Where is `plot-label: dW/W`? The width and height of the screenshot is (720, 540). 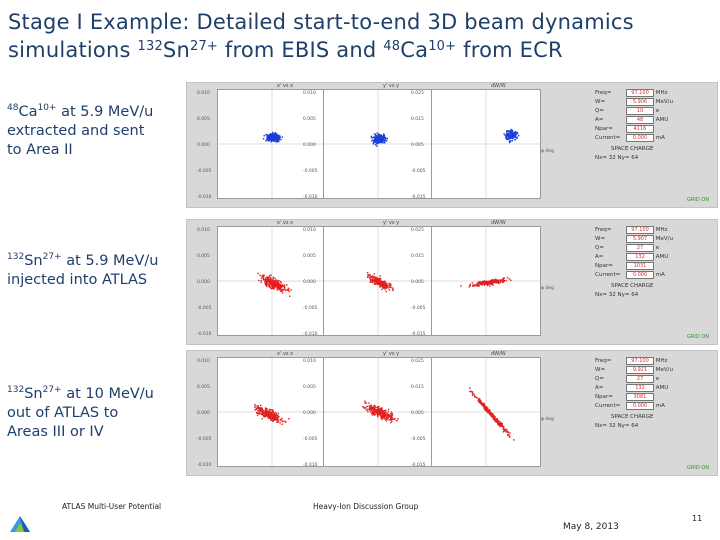 plot-label: dW/W is located at coordinates (498, 223).